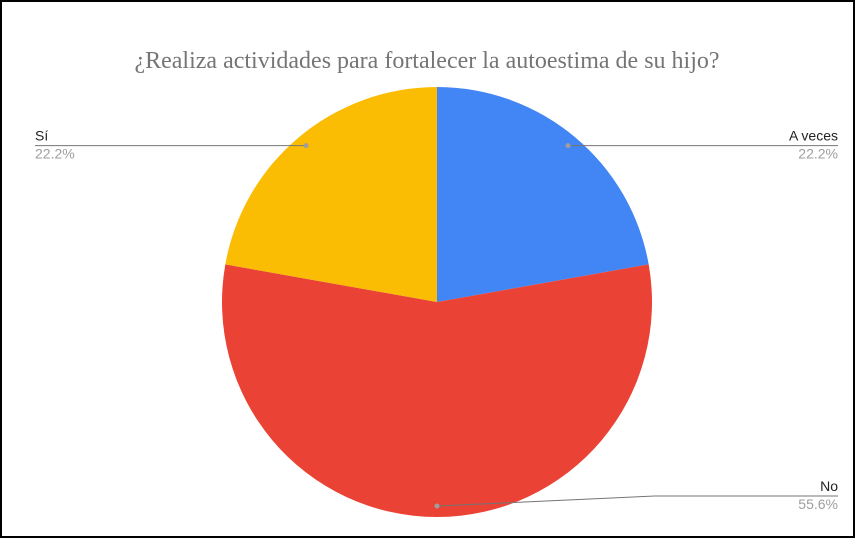 The height and width of the screenshot is (538, 855). Describe the element at coordinates (818, 504) in the screenshot. I see `slice-value-label: 55.6%` at that location.